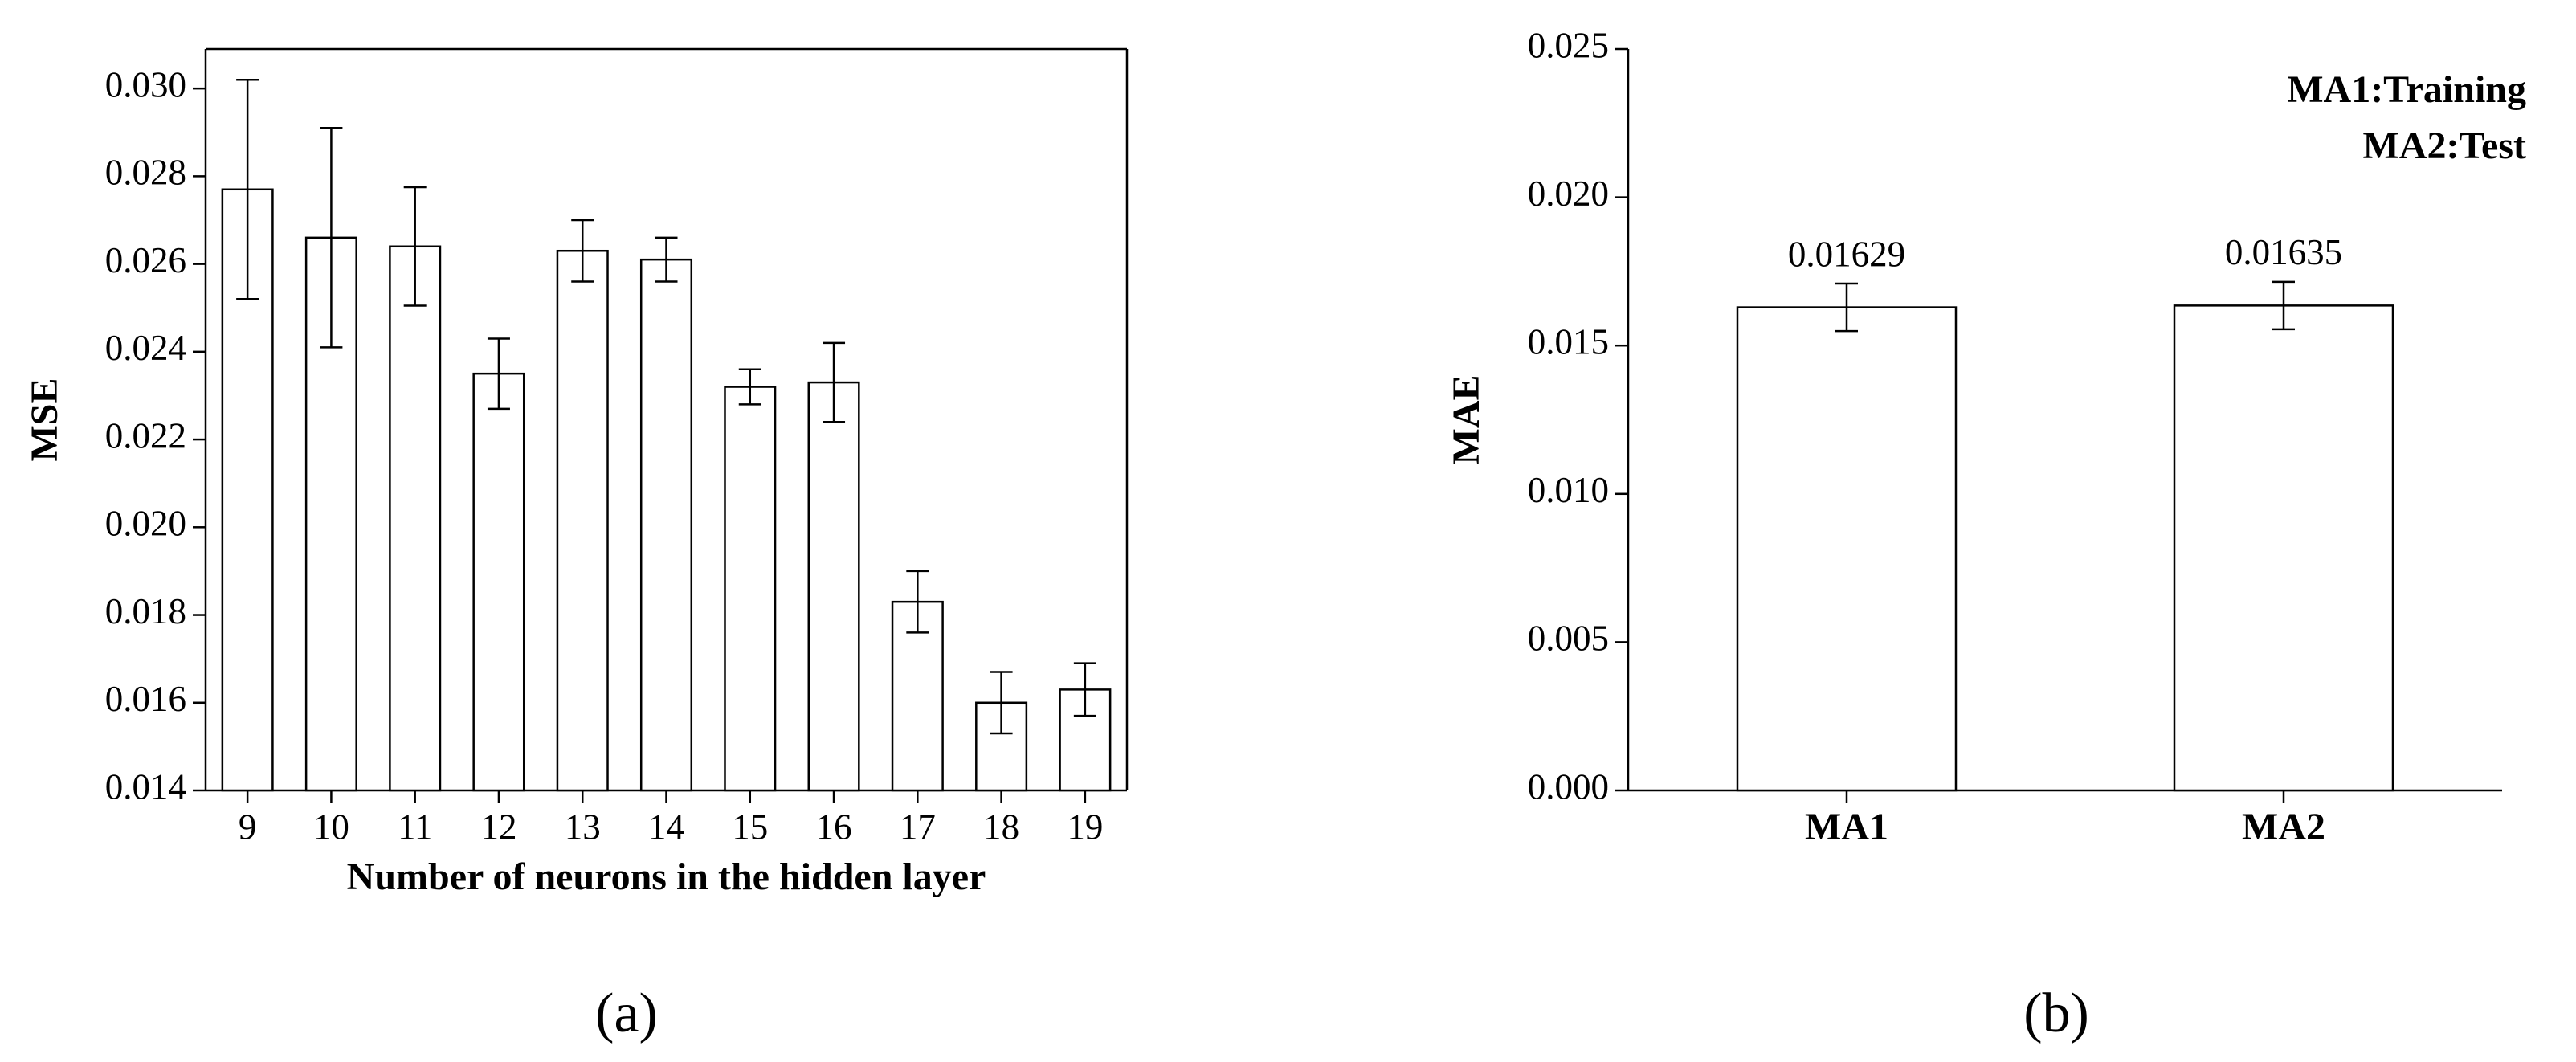 Image resolution: width=2576 pixels, height=1062 pixels. What do you see at coordinates (415, 827) in the screenshot?
I see `x-tick-label: 11` at bounding box center [415, 827].